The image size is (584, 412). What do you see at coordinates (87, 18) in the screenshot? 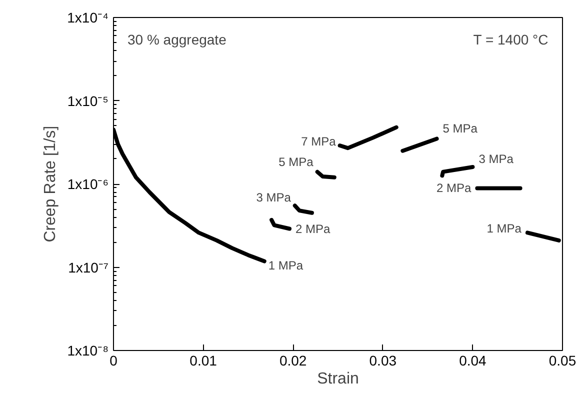
I see `y-tick-label: 1x10⁻⁴` at bounding box center [87, 18].